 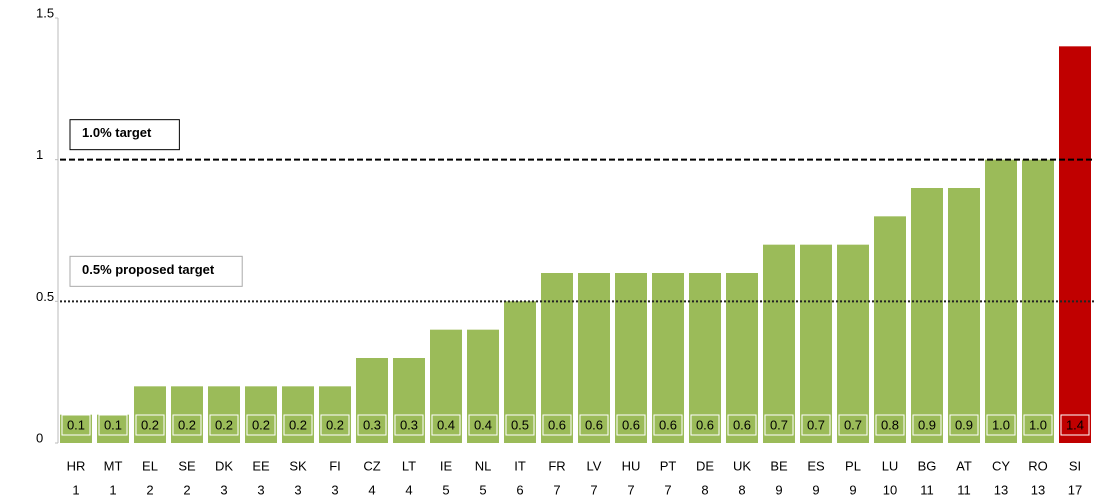 I want to click on x-tick-label: IT, so click(x=520, y=465).